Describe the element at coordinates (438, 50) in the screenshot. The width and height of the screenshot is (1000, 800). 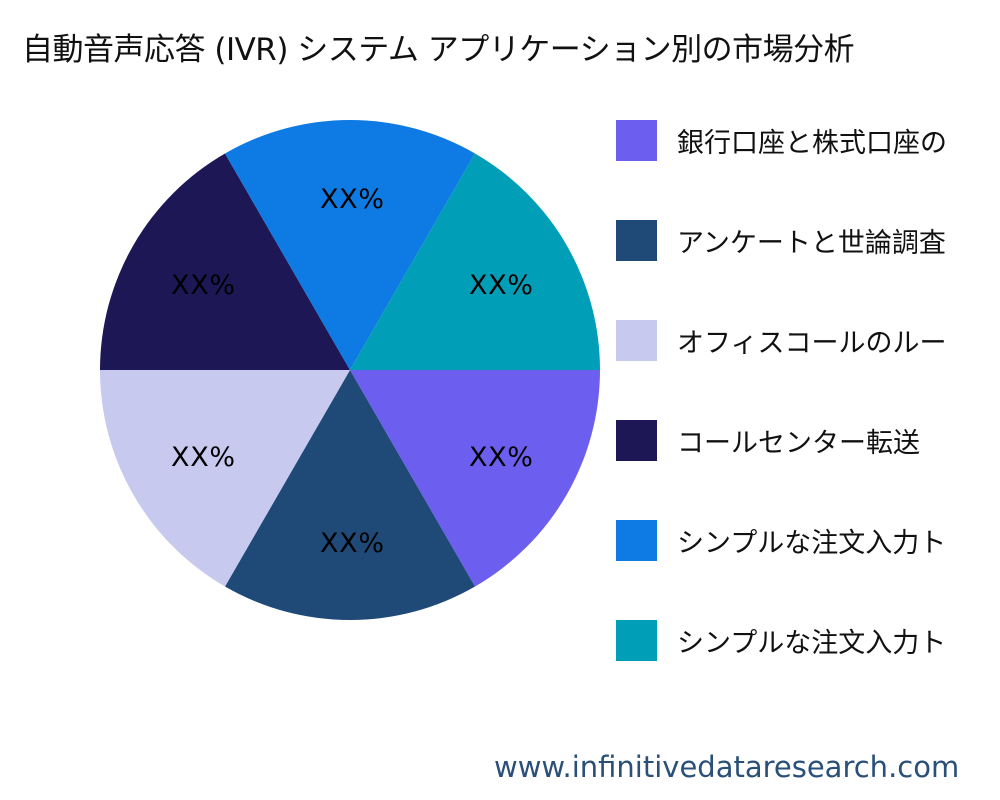
I see `chart-title: 自動音声応答 (IVR) システム アプリケーション別の市場分析` at that location.